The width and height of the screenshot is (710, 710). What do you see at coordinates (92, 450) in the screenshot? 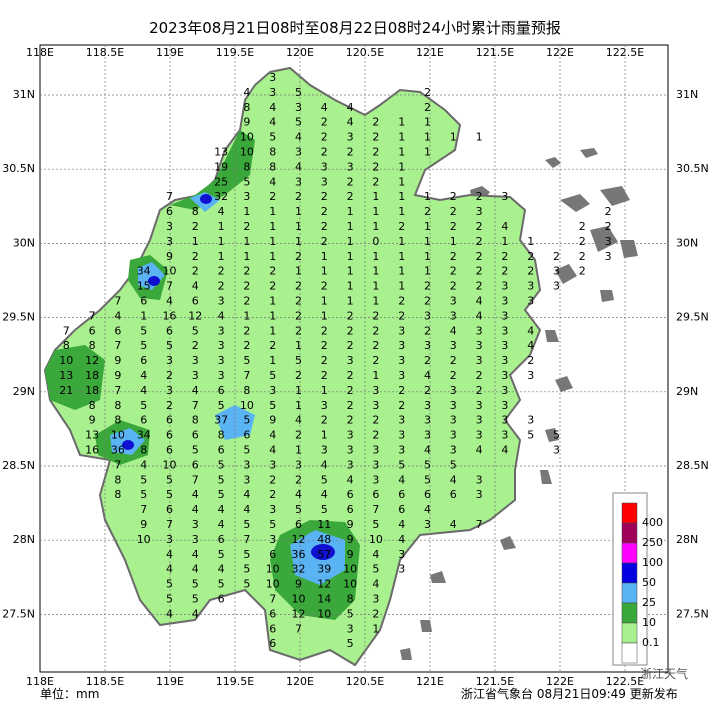
I see `station-value: 16` at bounding box center [92, 450].